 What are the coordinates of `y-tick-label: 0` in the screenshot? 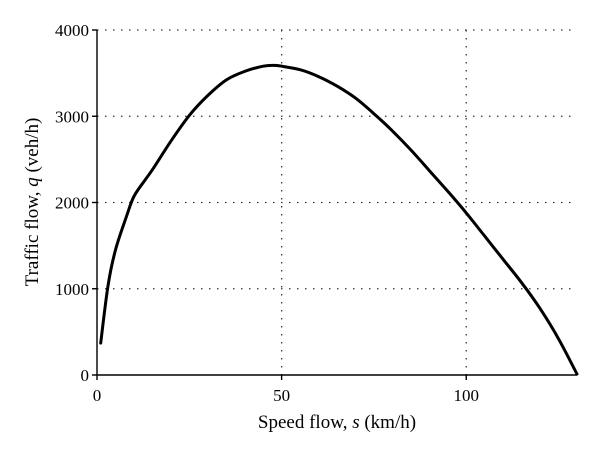 It's located at (85, 375).